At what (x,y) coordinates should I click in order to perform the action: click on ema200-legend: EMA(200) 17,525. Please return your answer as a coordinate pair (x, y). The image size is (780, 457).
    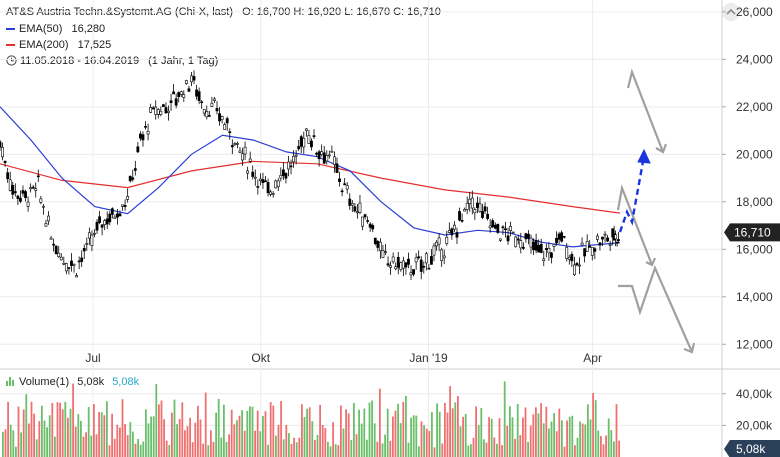
    Looking at the image, I should click on (58, 45).